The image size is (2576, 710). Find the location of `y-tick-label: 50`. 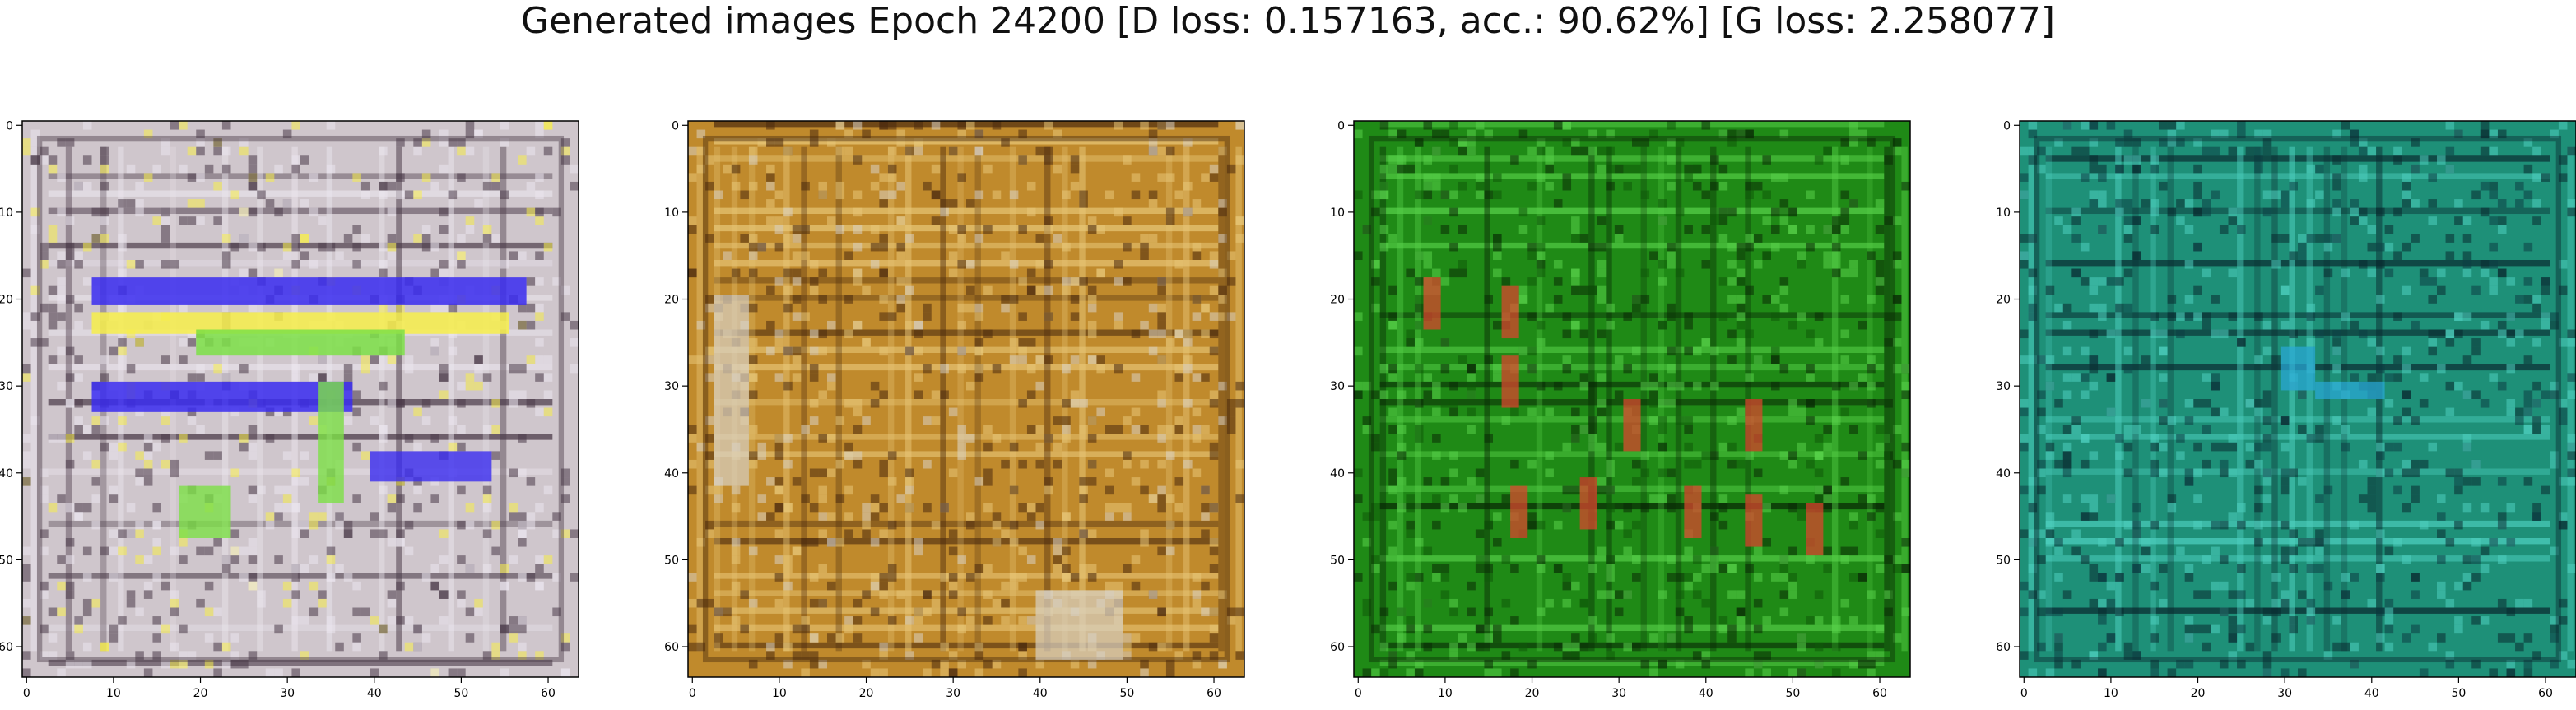

y-tick-label: 50 is located at coordinates (671, 560).